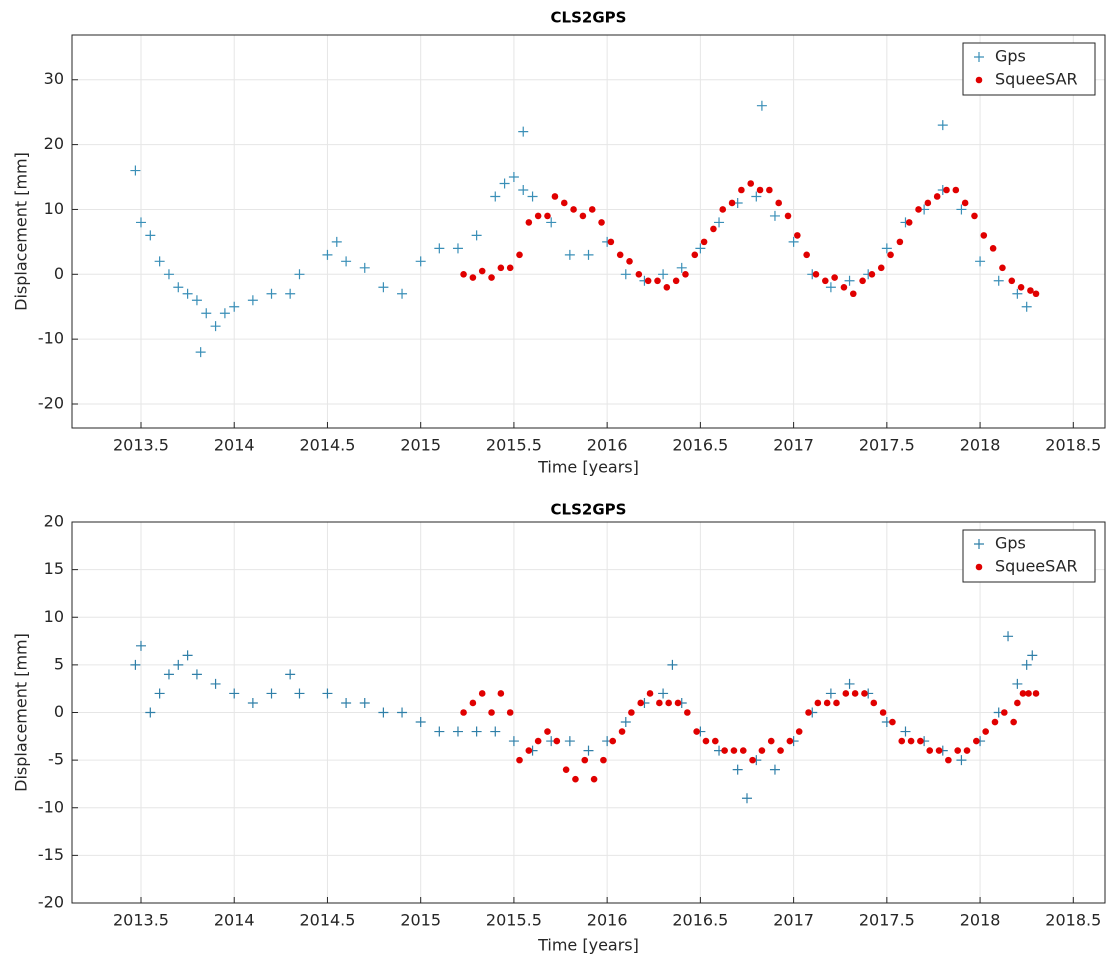 The width and height of the screenshot is (1117, 956). I want to click on x-axis-label: Time [years], so click(588, 467).